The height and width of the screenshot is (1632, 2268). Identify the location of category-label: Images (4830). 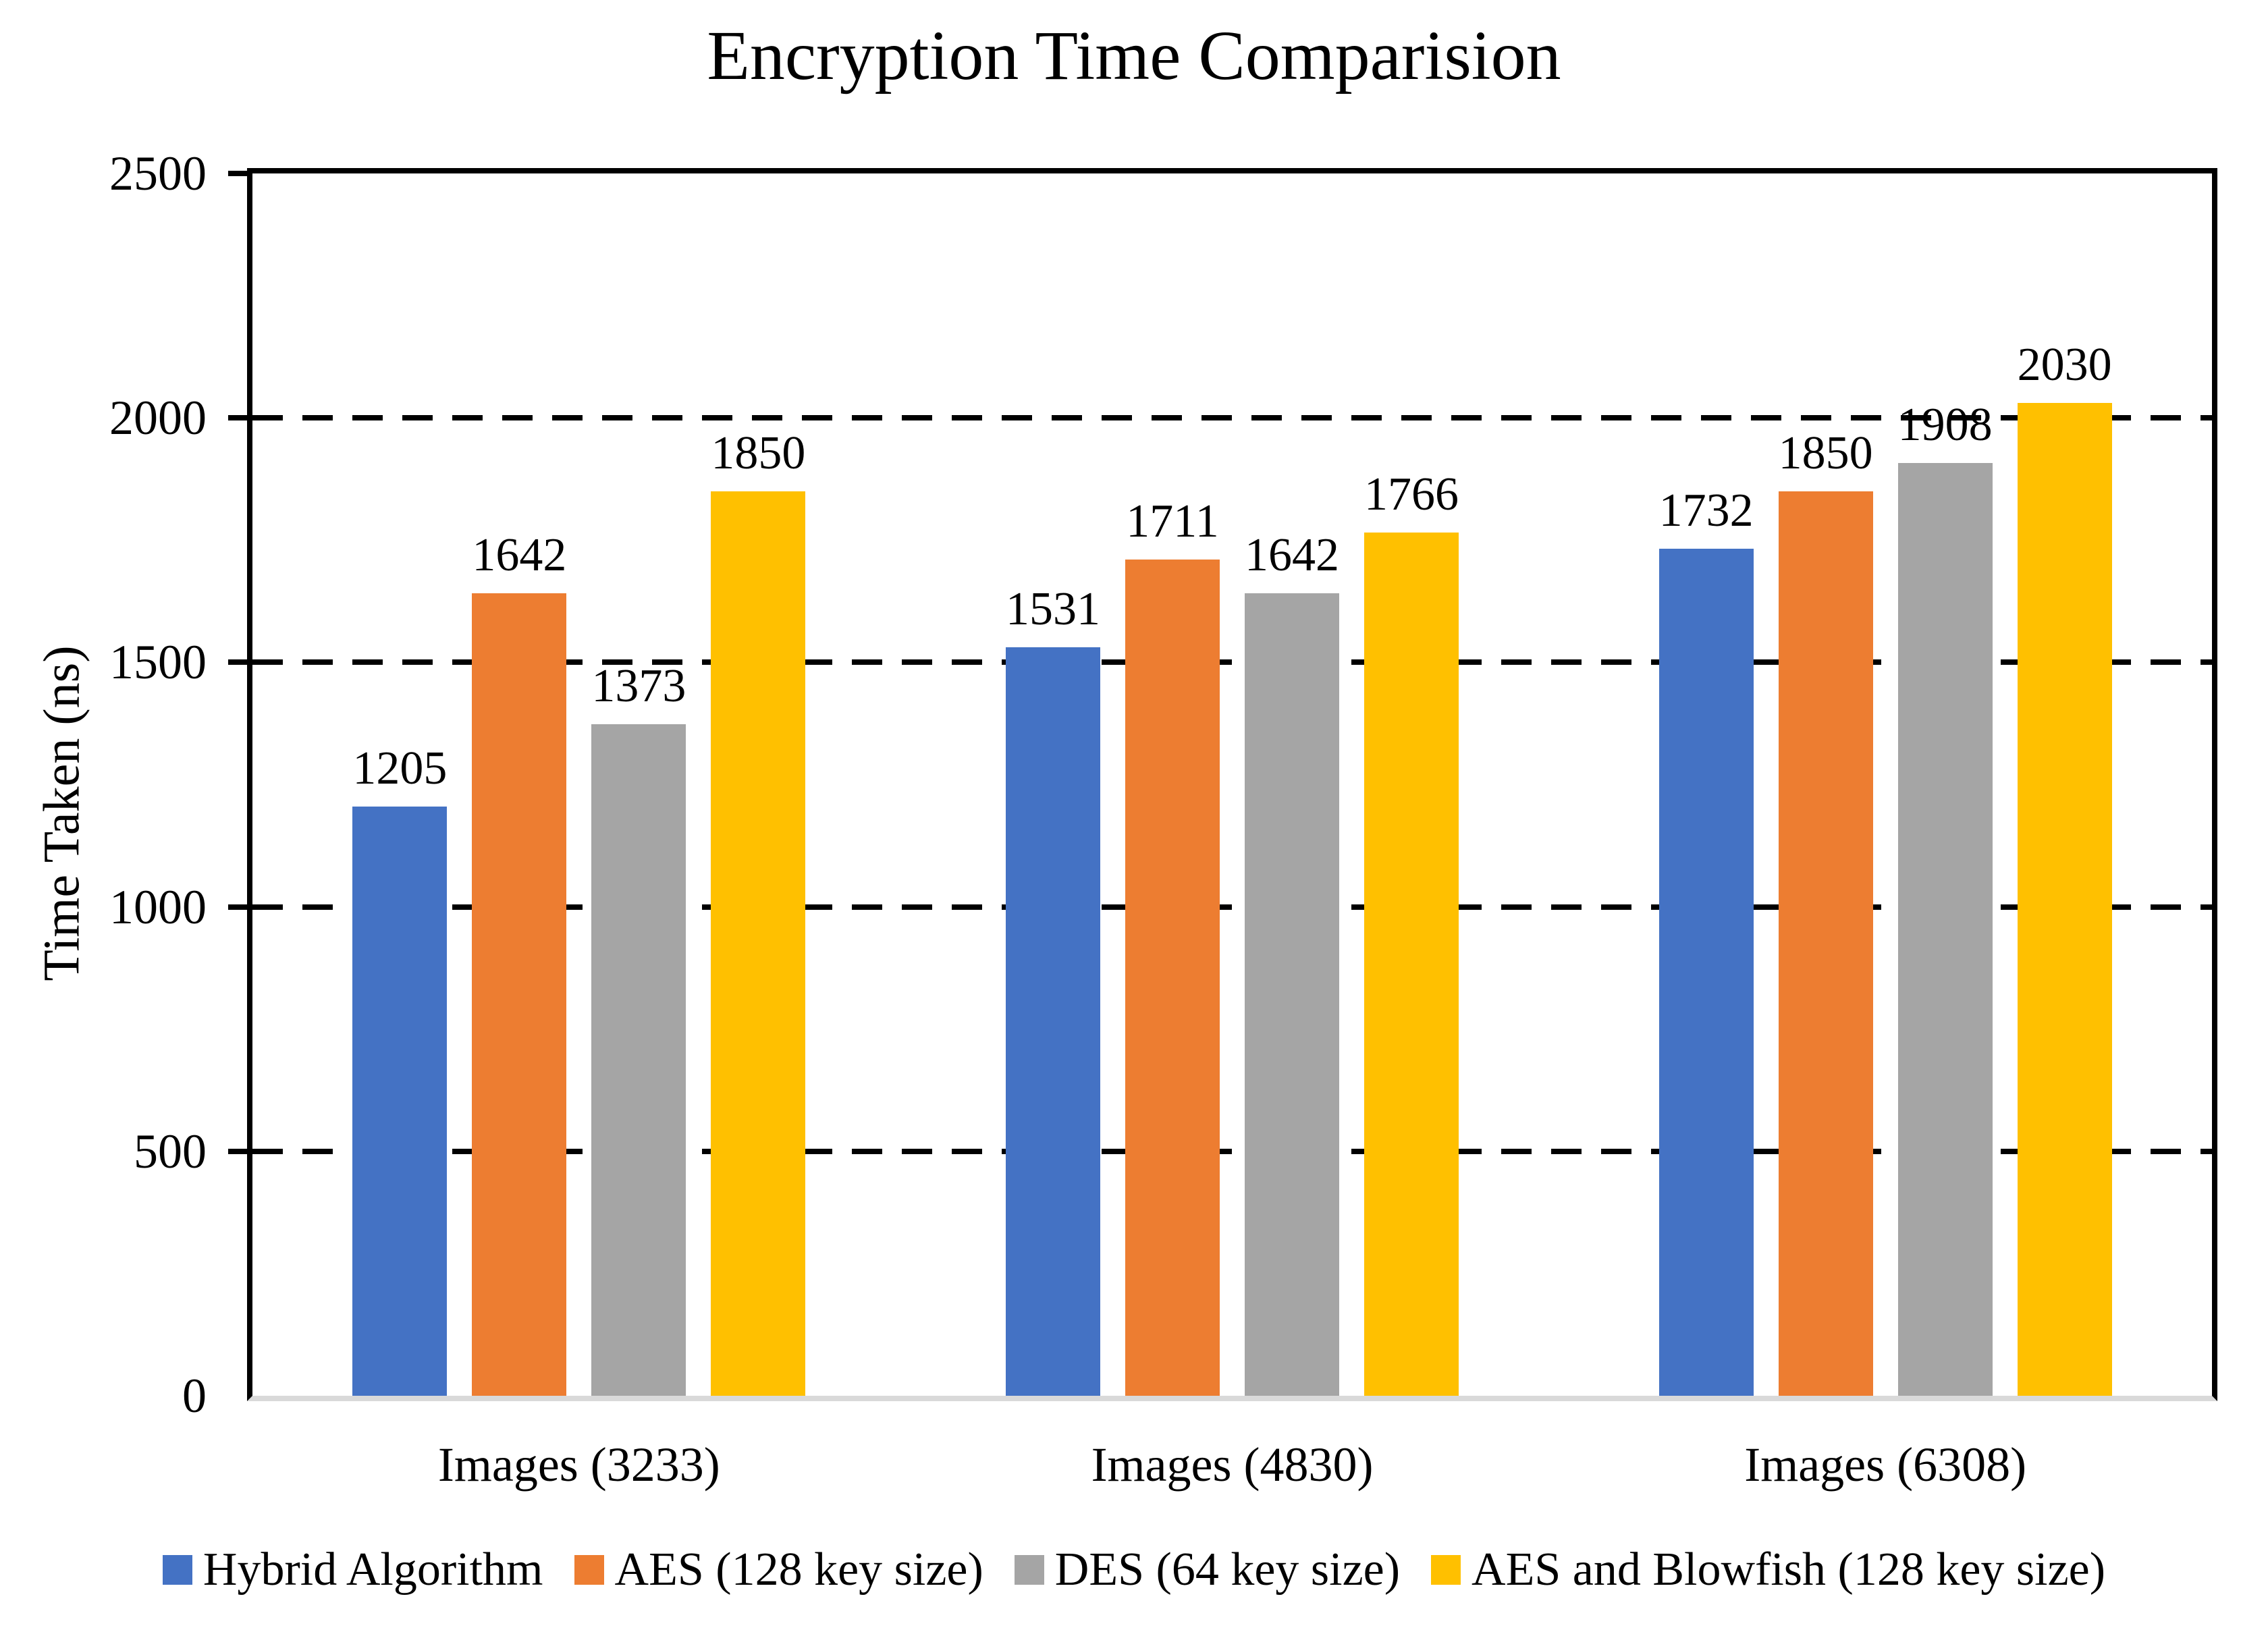
(1232, 1465).